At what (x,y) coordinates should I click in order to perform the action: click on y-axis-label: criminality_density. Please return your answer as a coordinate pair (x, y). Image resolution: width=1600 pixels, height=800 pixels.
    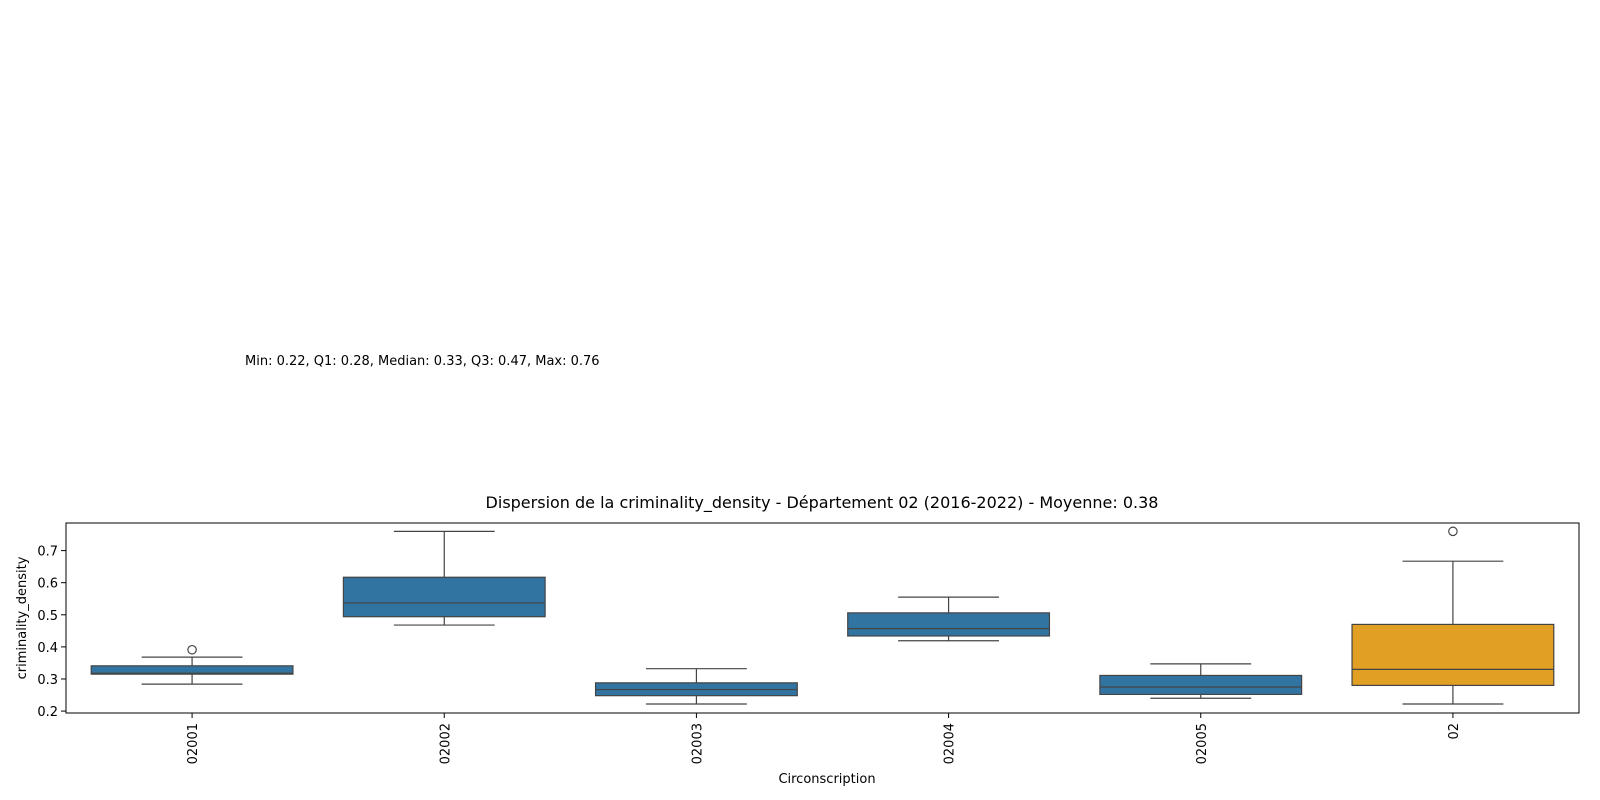
    Looking at the image, I should click on (22, 617).